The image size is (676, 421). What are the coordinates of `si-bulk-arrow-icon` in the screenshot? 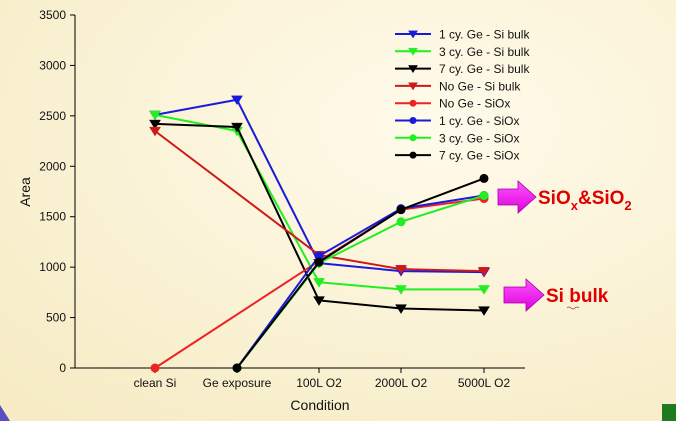 It's located at (524, 295).